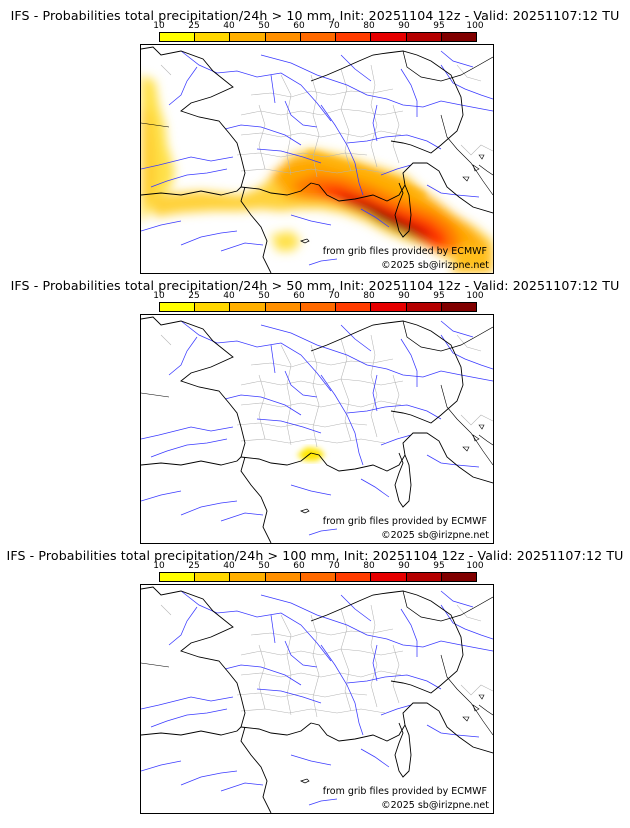 This screenshot has width=630, height=828. Describe the element at coordinates (311, 454) in the screenshot. I see `probability-field` at that location.